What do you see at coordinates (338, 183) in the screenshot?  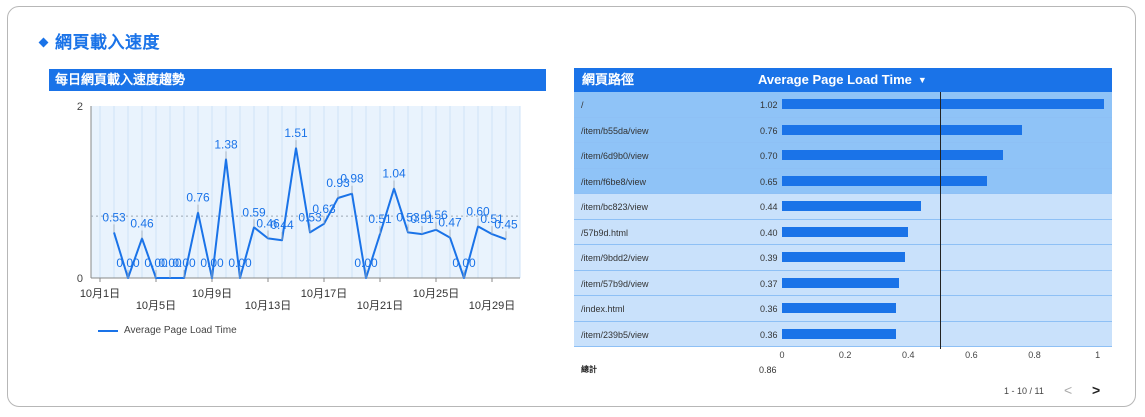 I see `data-label: 0.93` at bounding box center [338, 183].